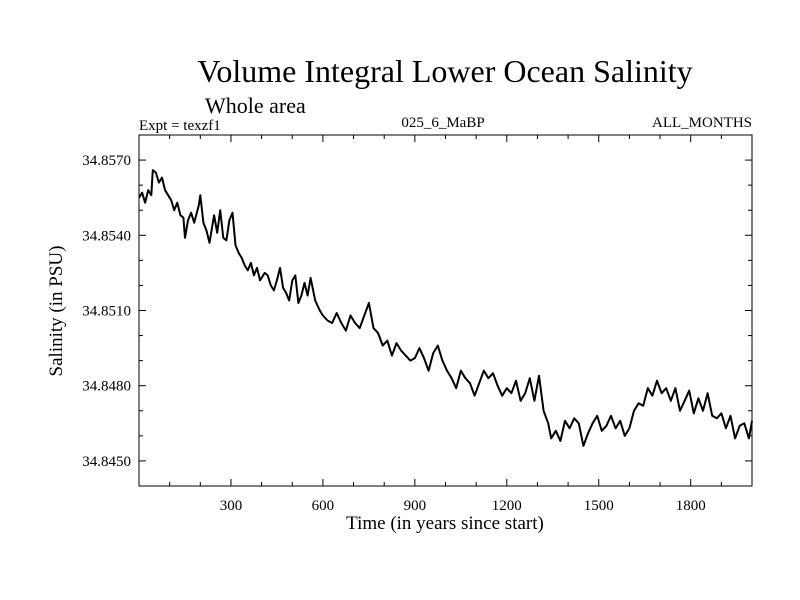 This screenshot has height=600, width=800. I want to click on chart-subtitle: Whole area, so click(255, 105).